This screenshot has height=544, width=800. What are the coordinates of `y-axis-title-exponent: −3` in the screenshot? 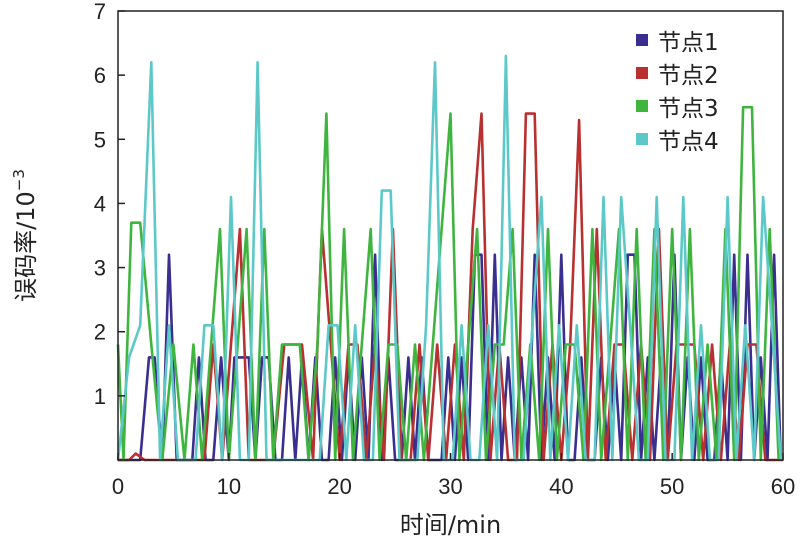 It's located at (19, 180).